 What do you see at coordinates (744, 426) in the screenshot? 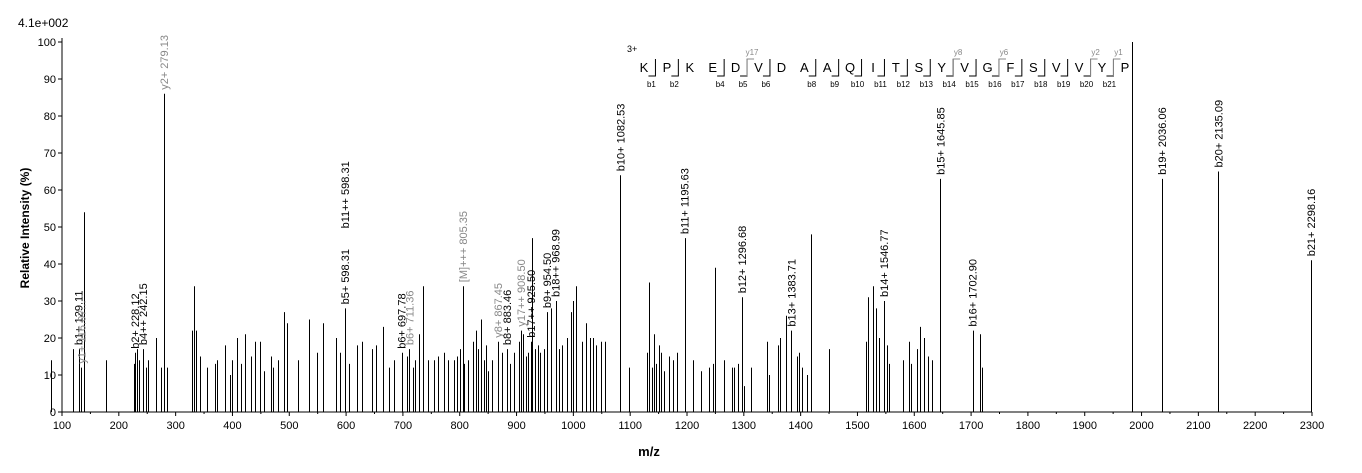
I see `x-tick-label: 1300` at bounding box center [744, 426].